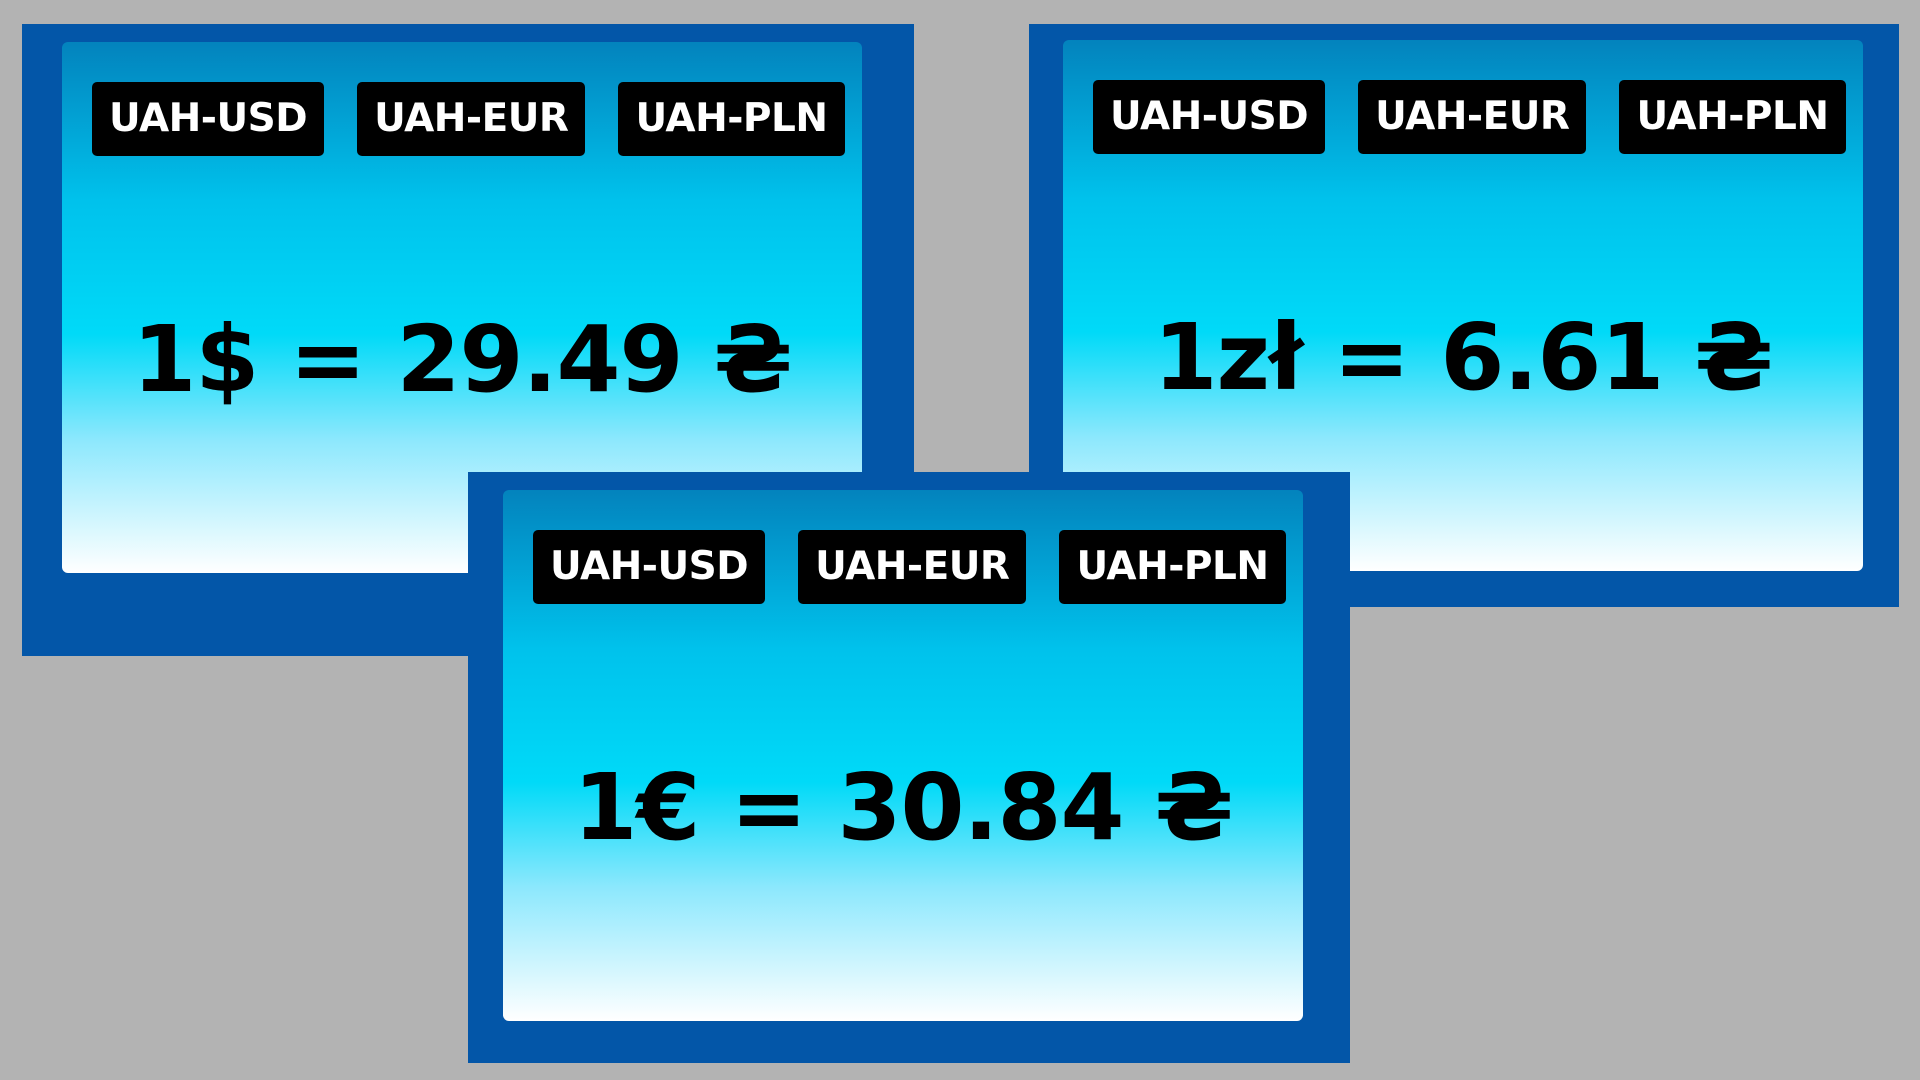  Describe the element at coordinates (1463, 357) in the screenshot. I see `exchange-rate-text: 1zł = 6.61 ₴` at that location.